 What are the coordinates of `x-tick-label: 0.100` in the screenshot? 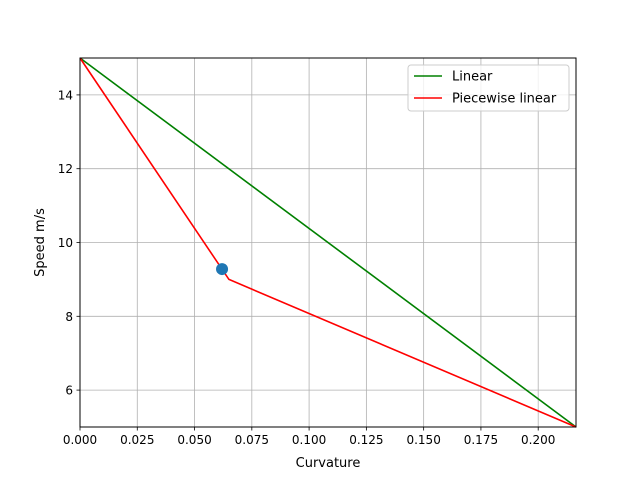 It's located at (309, 440).